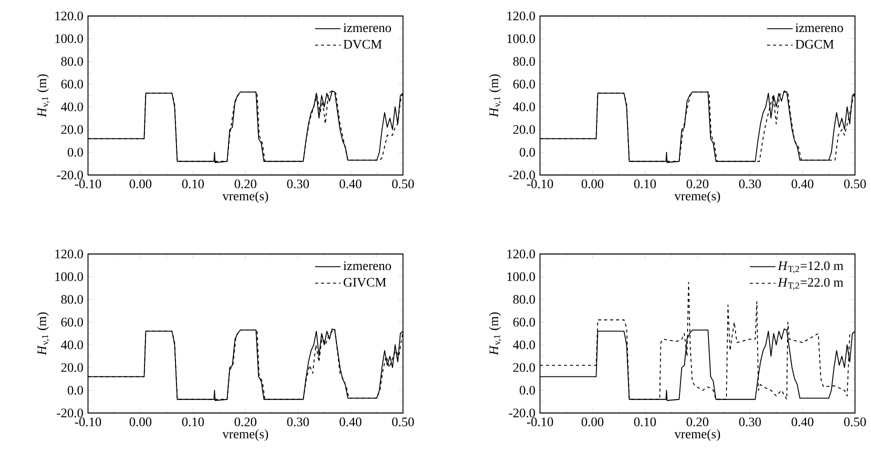 Image resolution: width=871 pixels, height=464 pixels. Describe the element at coordinates (811, 267) in the screenshot. I see `legend-label: H$_{T,2}$=12.0 m` at that location.